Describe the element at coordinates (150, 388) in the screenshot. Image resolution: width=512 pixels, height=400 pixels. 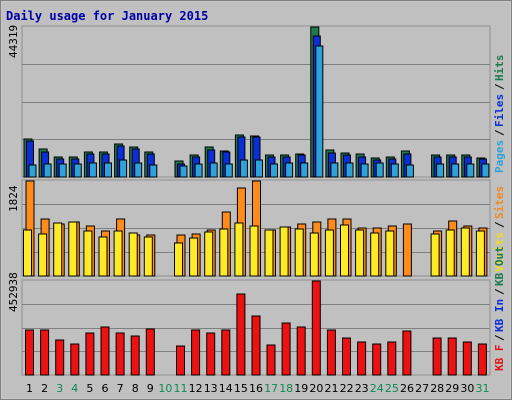
I see `x-tick-label: 9` at that location.